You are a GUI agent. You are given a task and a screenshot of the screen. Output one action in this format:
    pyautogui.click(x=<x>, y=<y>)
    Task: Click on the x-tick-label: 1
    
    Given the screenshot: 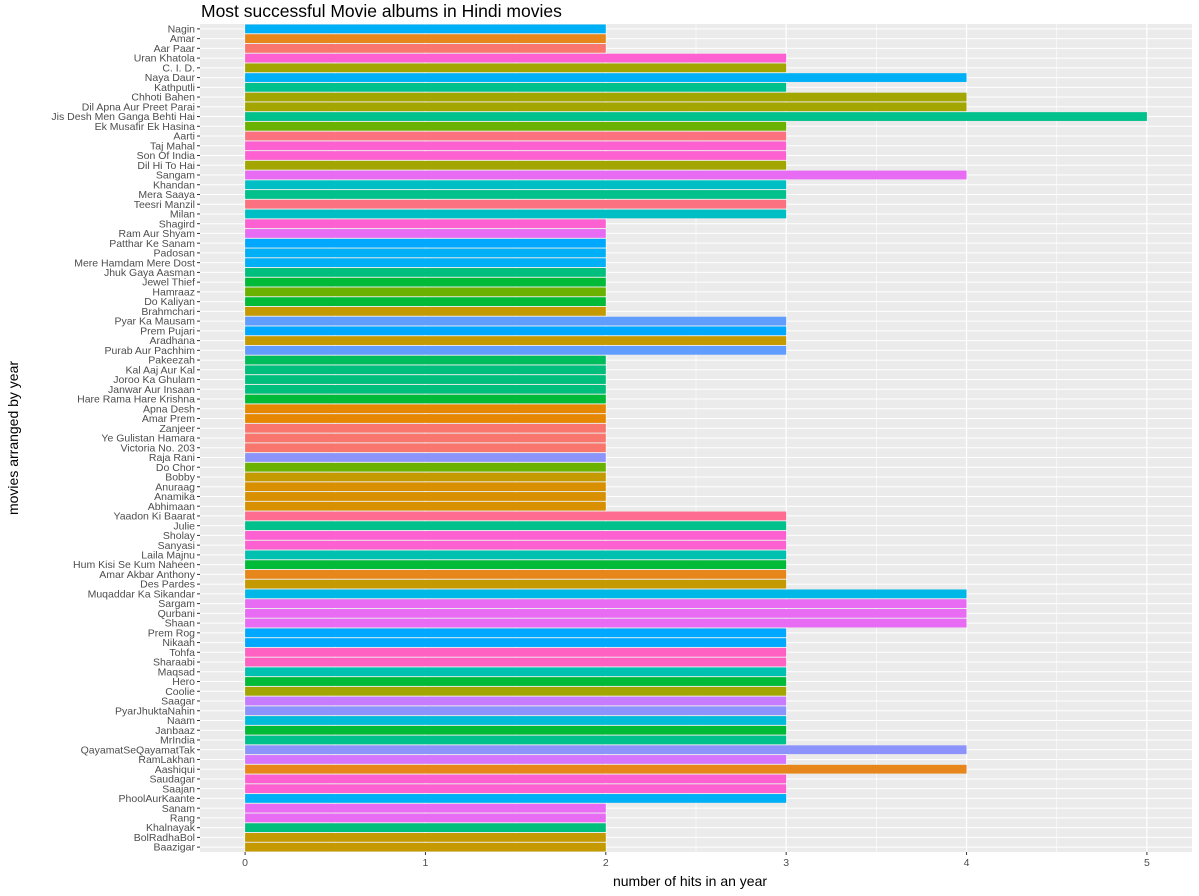 What is the action you would take?
    pyautogui.click(x=426, y=863)
    